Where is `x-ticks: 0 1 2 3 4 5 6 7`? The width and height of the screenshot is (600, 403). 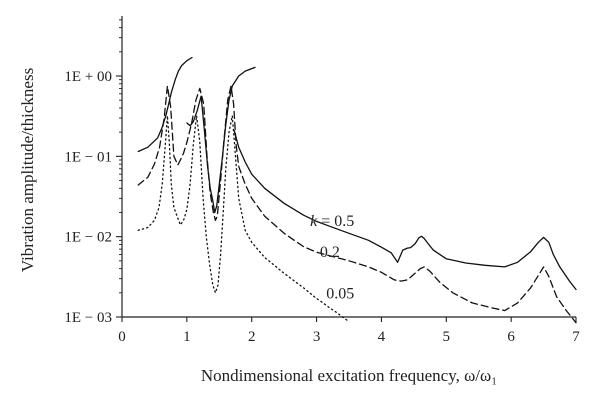 x-ticks: 0 1 2 3 4 5 6 7 is located at coordinates (349, 331).